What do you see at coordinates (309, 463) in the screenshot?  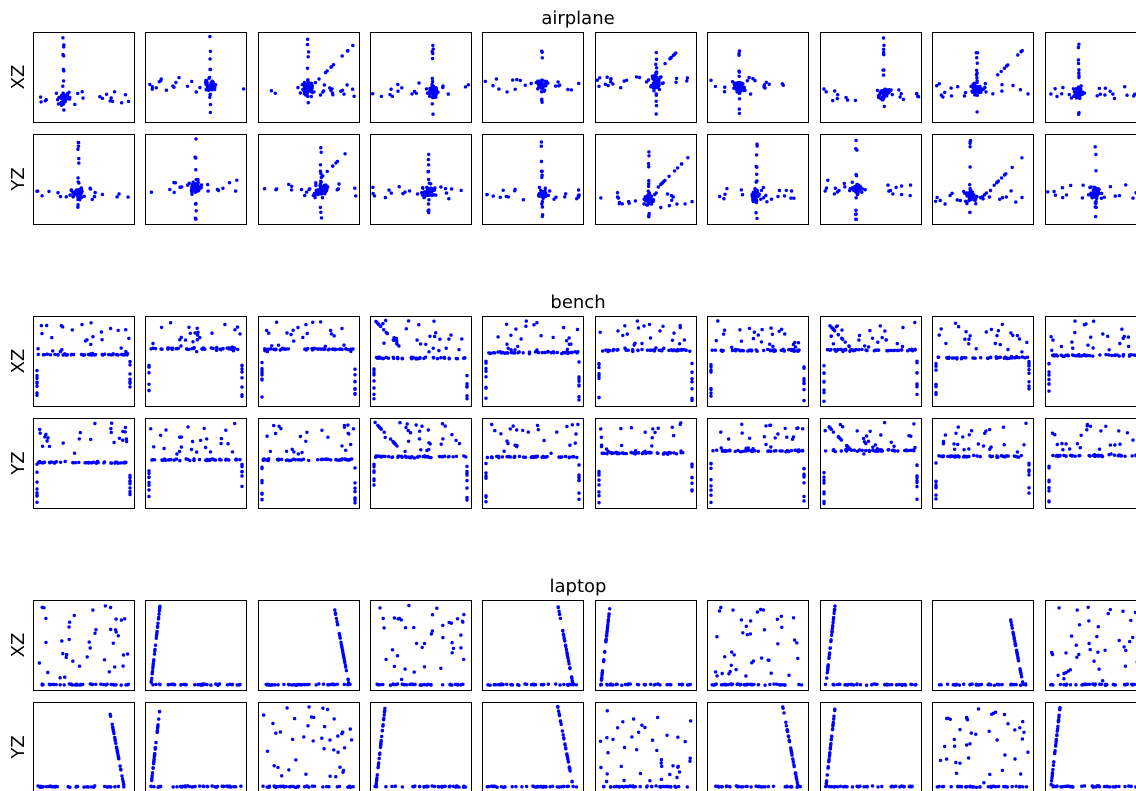 I see `panel-frame` at bounding box center [309, 463].